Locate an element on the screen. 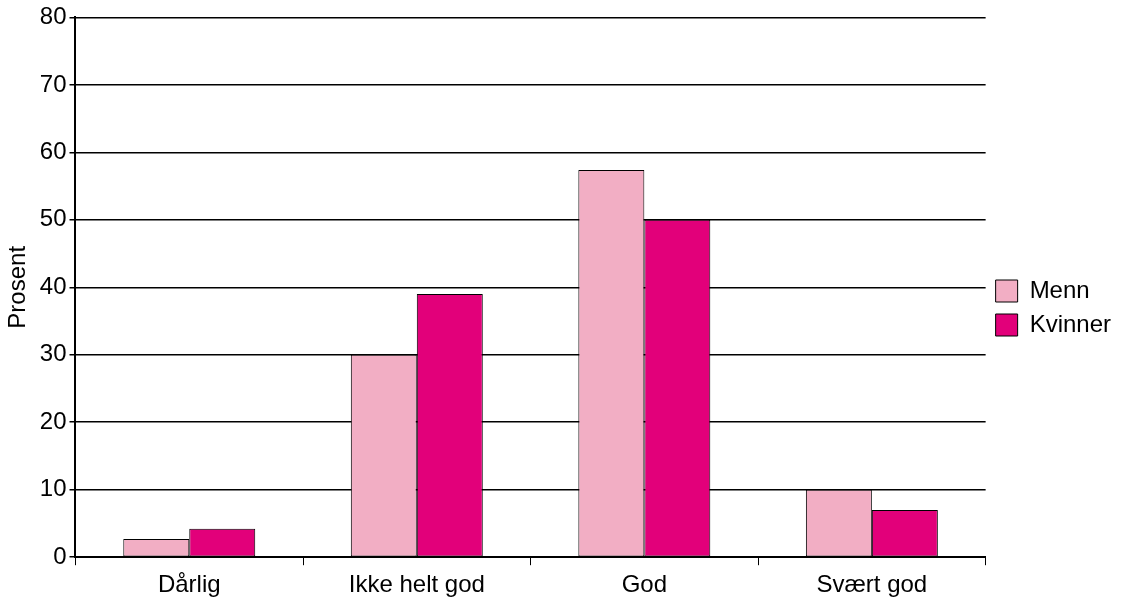  legend-label: Kvinner is located at coordinates (1070, 323).